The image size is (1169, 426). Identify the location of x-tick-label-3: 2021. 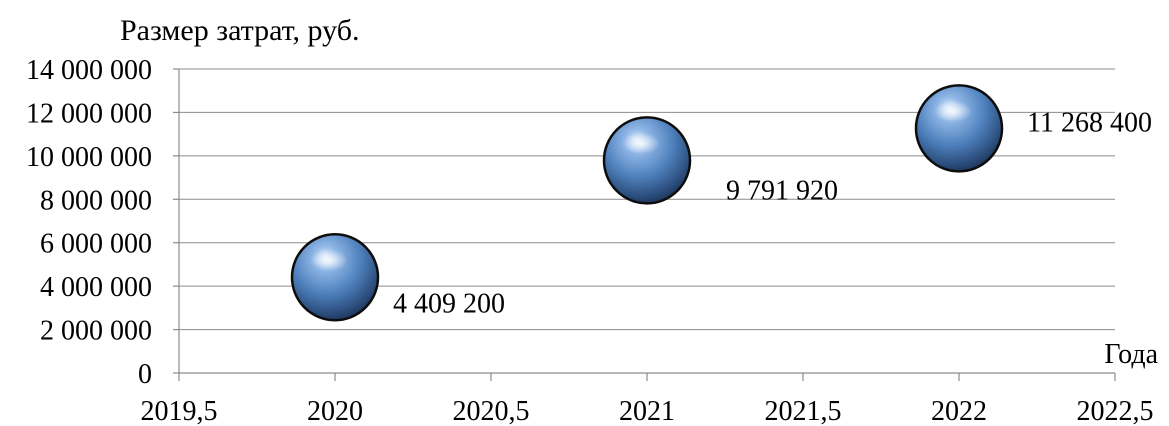
(647, 411).